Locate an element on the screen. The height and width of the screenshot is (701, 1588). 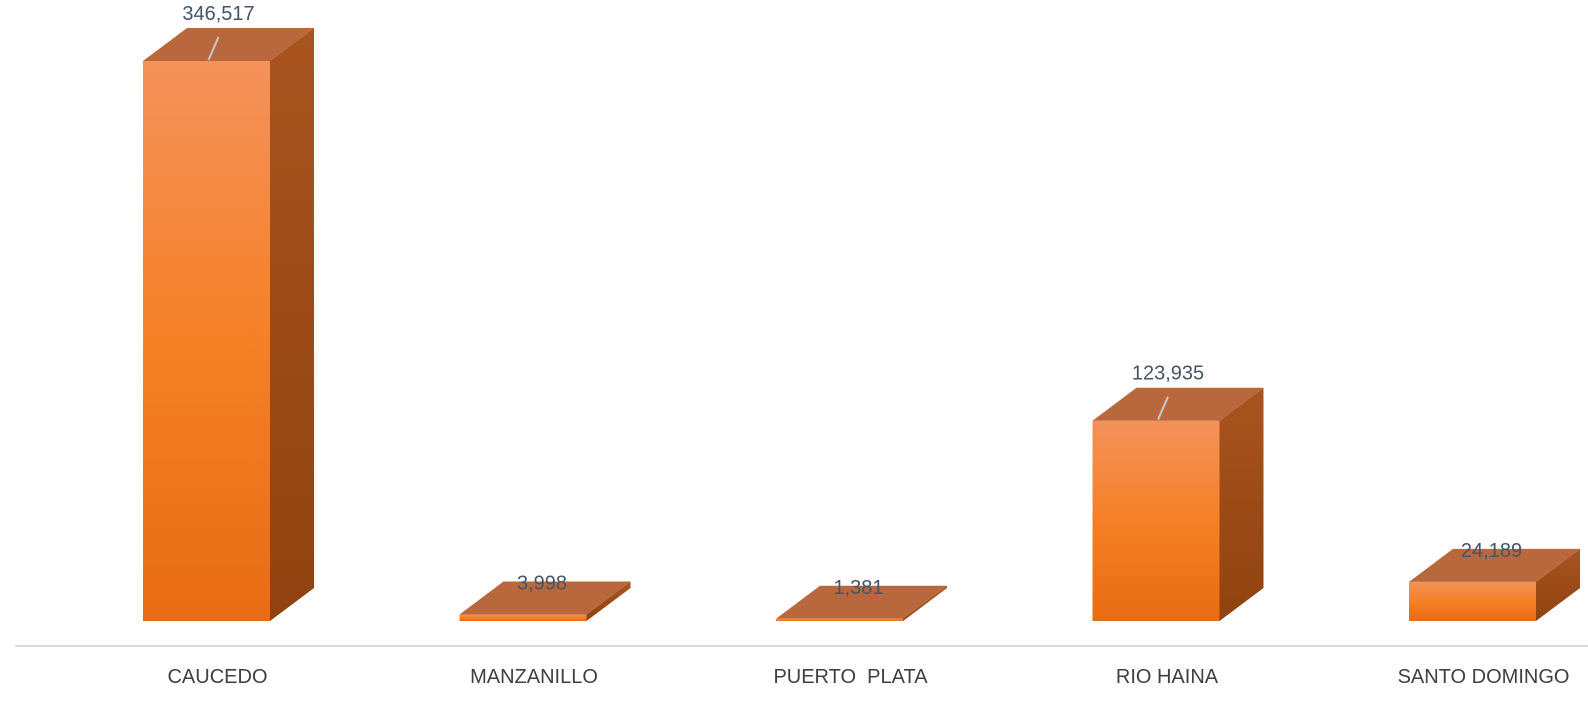
category-label-rio-haina: RIO HAINA is located at coordinates (1167, 677).